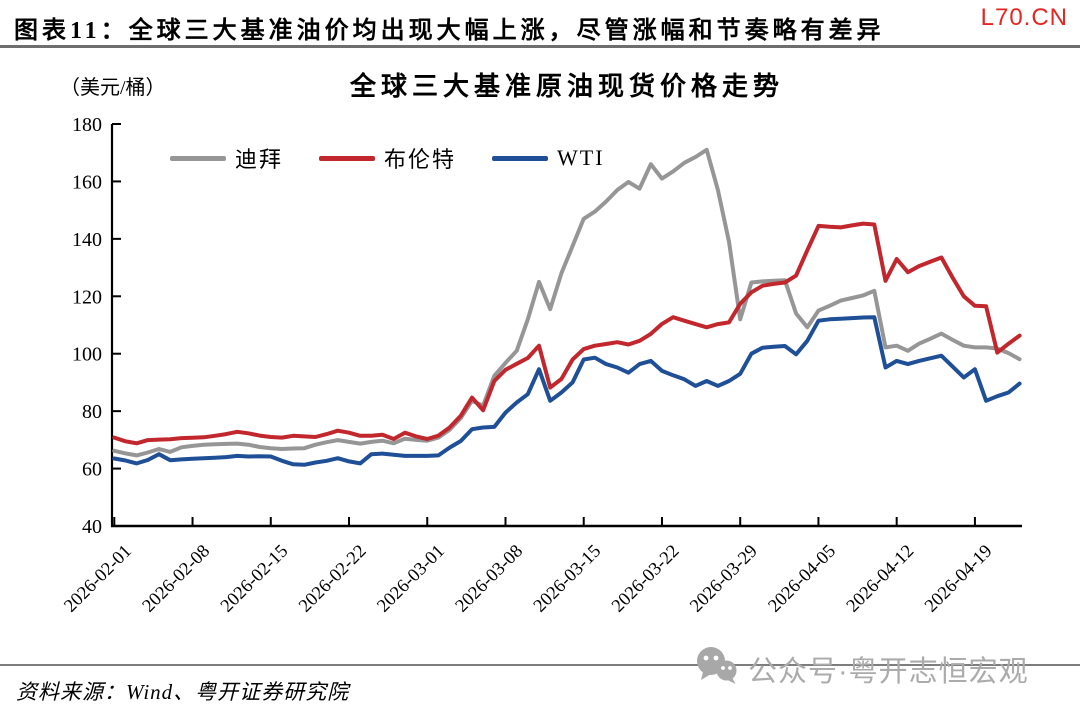 The width and height of the screenshot is (1080, 711). Describe the element at coordinates (98, 578) in the screenshot. I see `x-tick-label: 2026-02-01` at that location.